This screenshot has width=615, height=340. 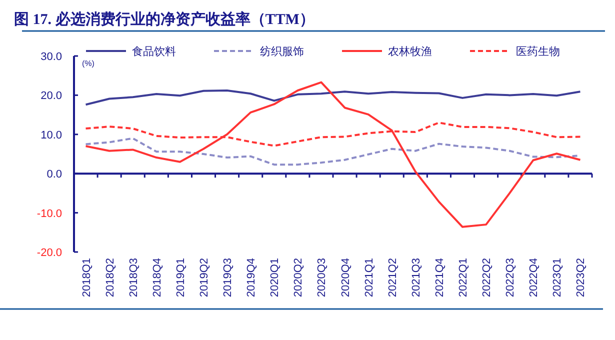 What do you see at coordinates (464, 278) in the screenshot?
I see `x-tick-label: 2022Q1` at bounding box center [464, 278].